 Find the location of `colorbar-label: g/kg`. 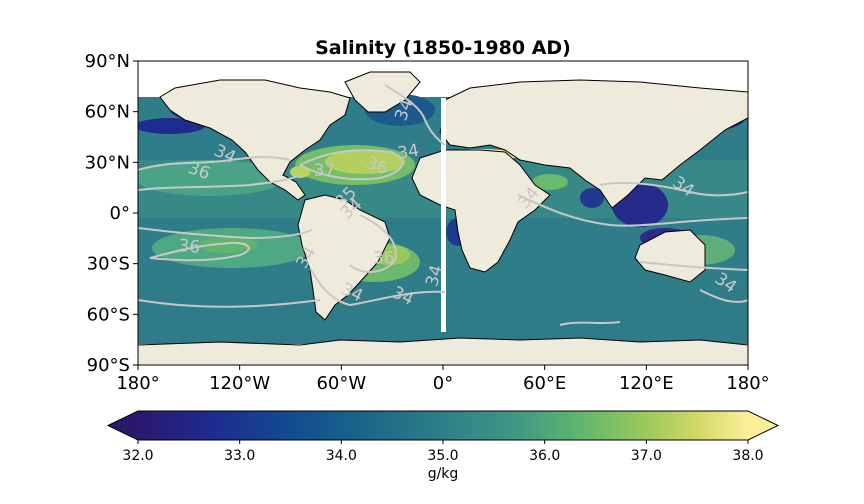

colorbar-label: g/kg is located at coordinates (443, 474).